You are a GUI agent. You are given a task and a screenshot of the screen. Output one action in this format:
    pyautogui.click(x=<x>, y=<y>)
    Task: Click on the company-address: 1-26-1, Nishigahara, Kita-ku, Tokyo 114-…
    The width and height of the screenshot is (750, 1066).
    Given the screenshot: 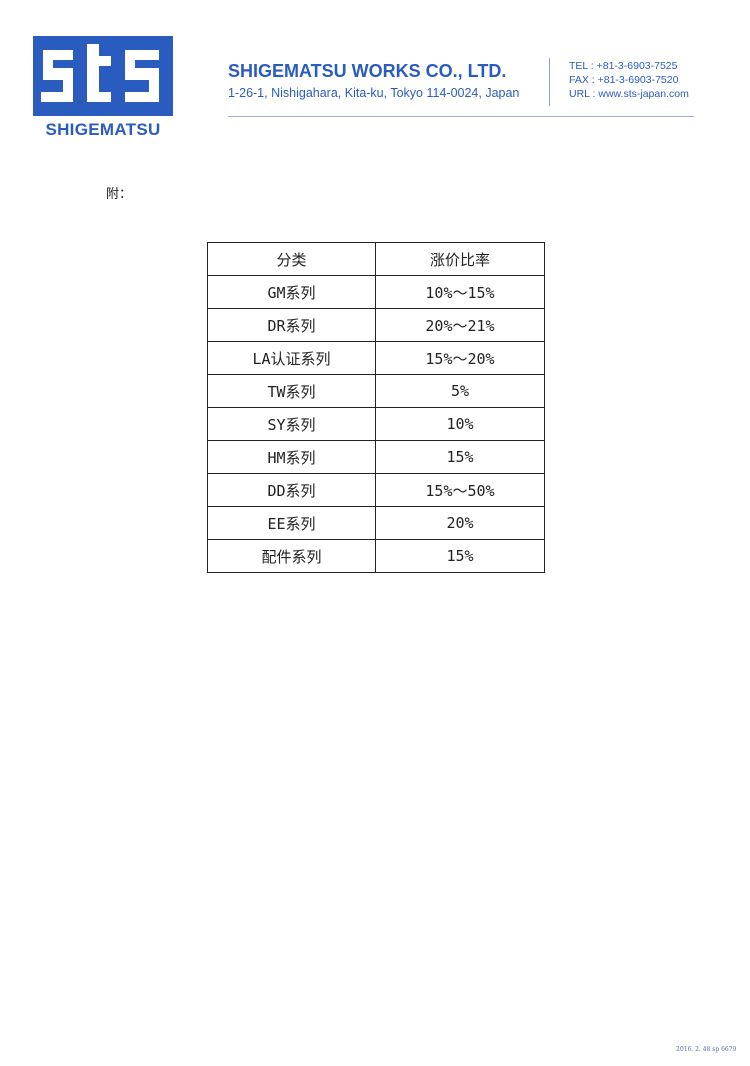 What is the action you would take?
    pyautogui.click(x=374, y=93)
    